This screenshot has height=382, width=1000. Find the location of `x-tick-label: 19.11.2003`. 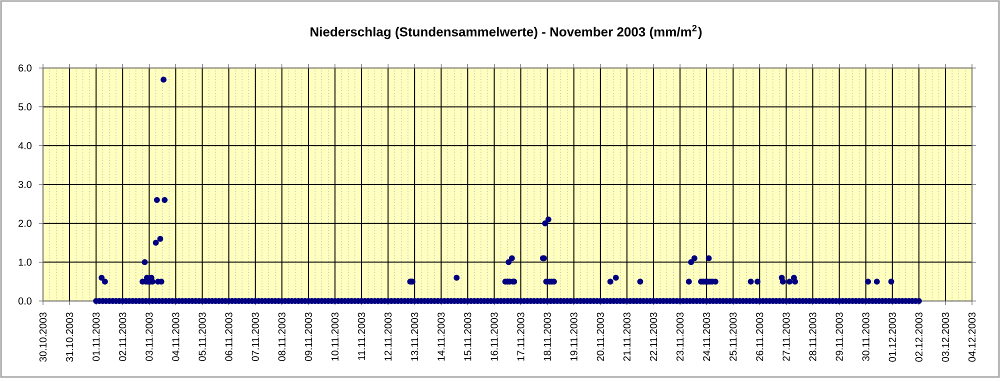

x-tick-label: 19.11.2003 is located at coordinates (574, 336).